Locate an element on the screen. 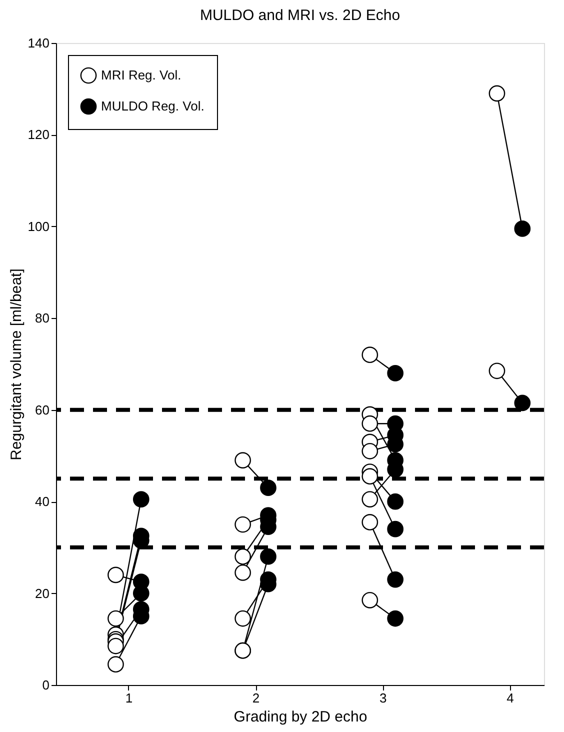 The image size is (564, 732). x-tick-label: 3 is located at coordinates (383, 698).